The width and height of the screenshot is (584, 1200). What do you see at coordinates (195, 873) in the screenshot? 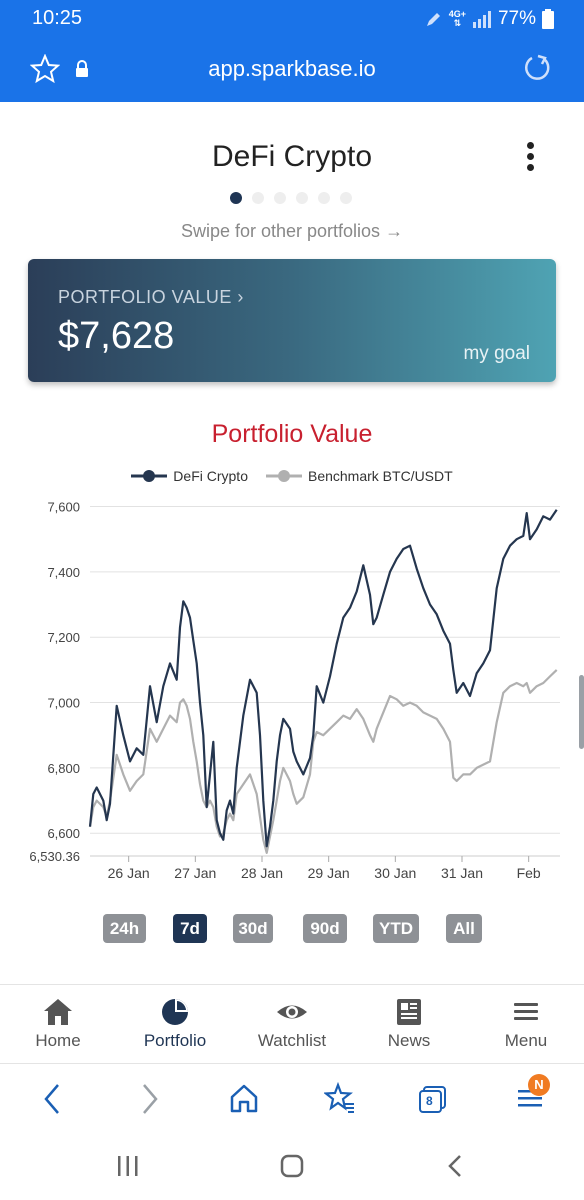
I see `x-tick-label: 27 Jan` at bounding box center [195, 873].